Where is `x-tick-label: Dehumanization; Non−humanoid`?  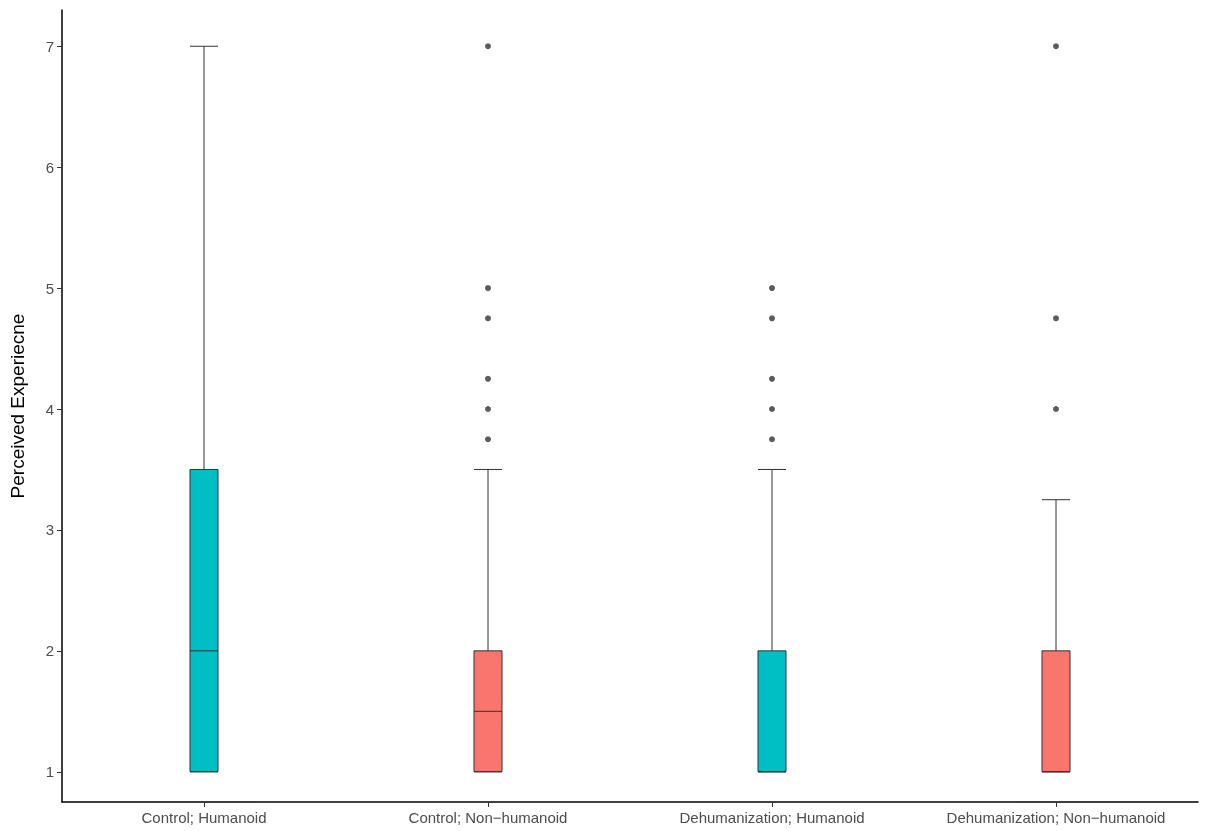
x-tick-label: Dehumanization; Non−humanoid is located at coordinates (1056, 817).